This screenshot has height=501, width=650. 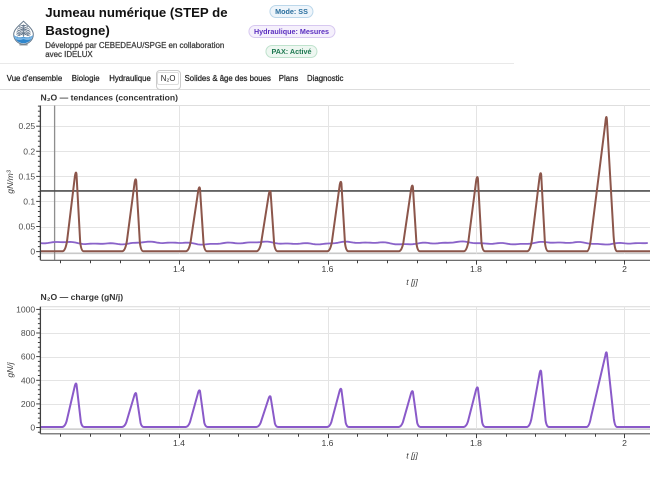 What do you see at coordinates (26, 126) in the screenshot?
I see `svg-text: 0.25` at bounding box center [26, 126].